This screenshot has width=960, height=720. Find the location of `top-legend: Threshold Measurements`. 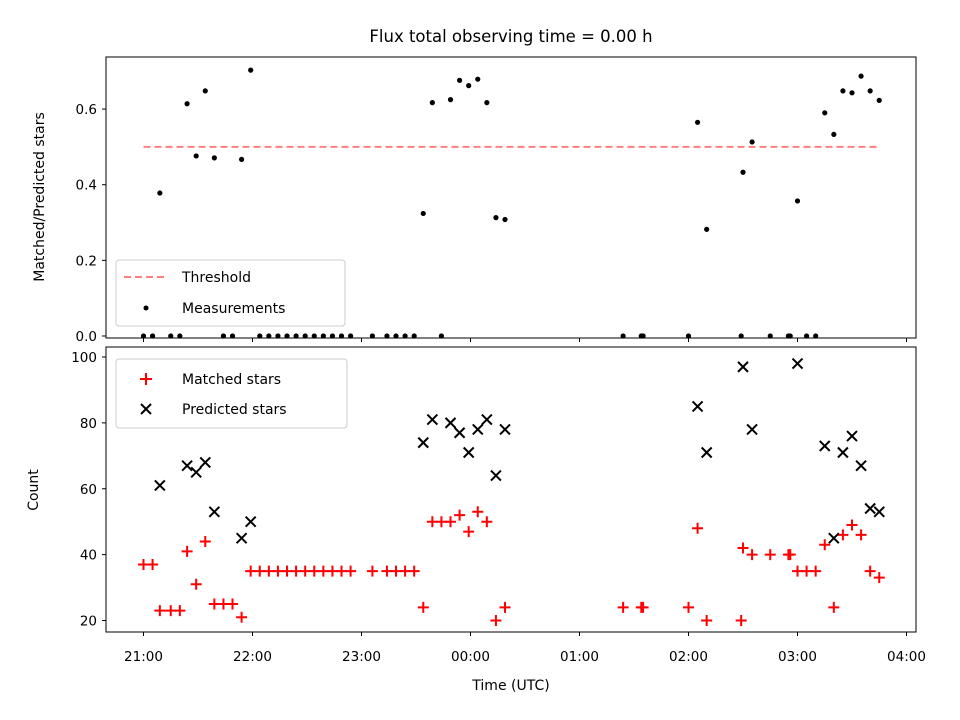

top-legend: Threshold Measurements is located at coordinates (230, 293).